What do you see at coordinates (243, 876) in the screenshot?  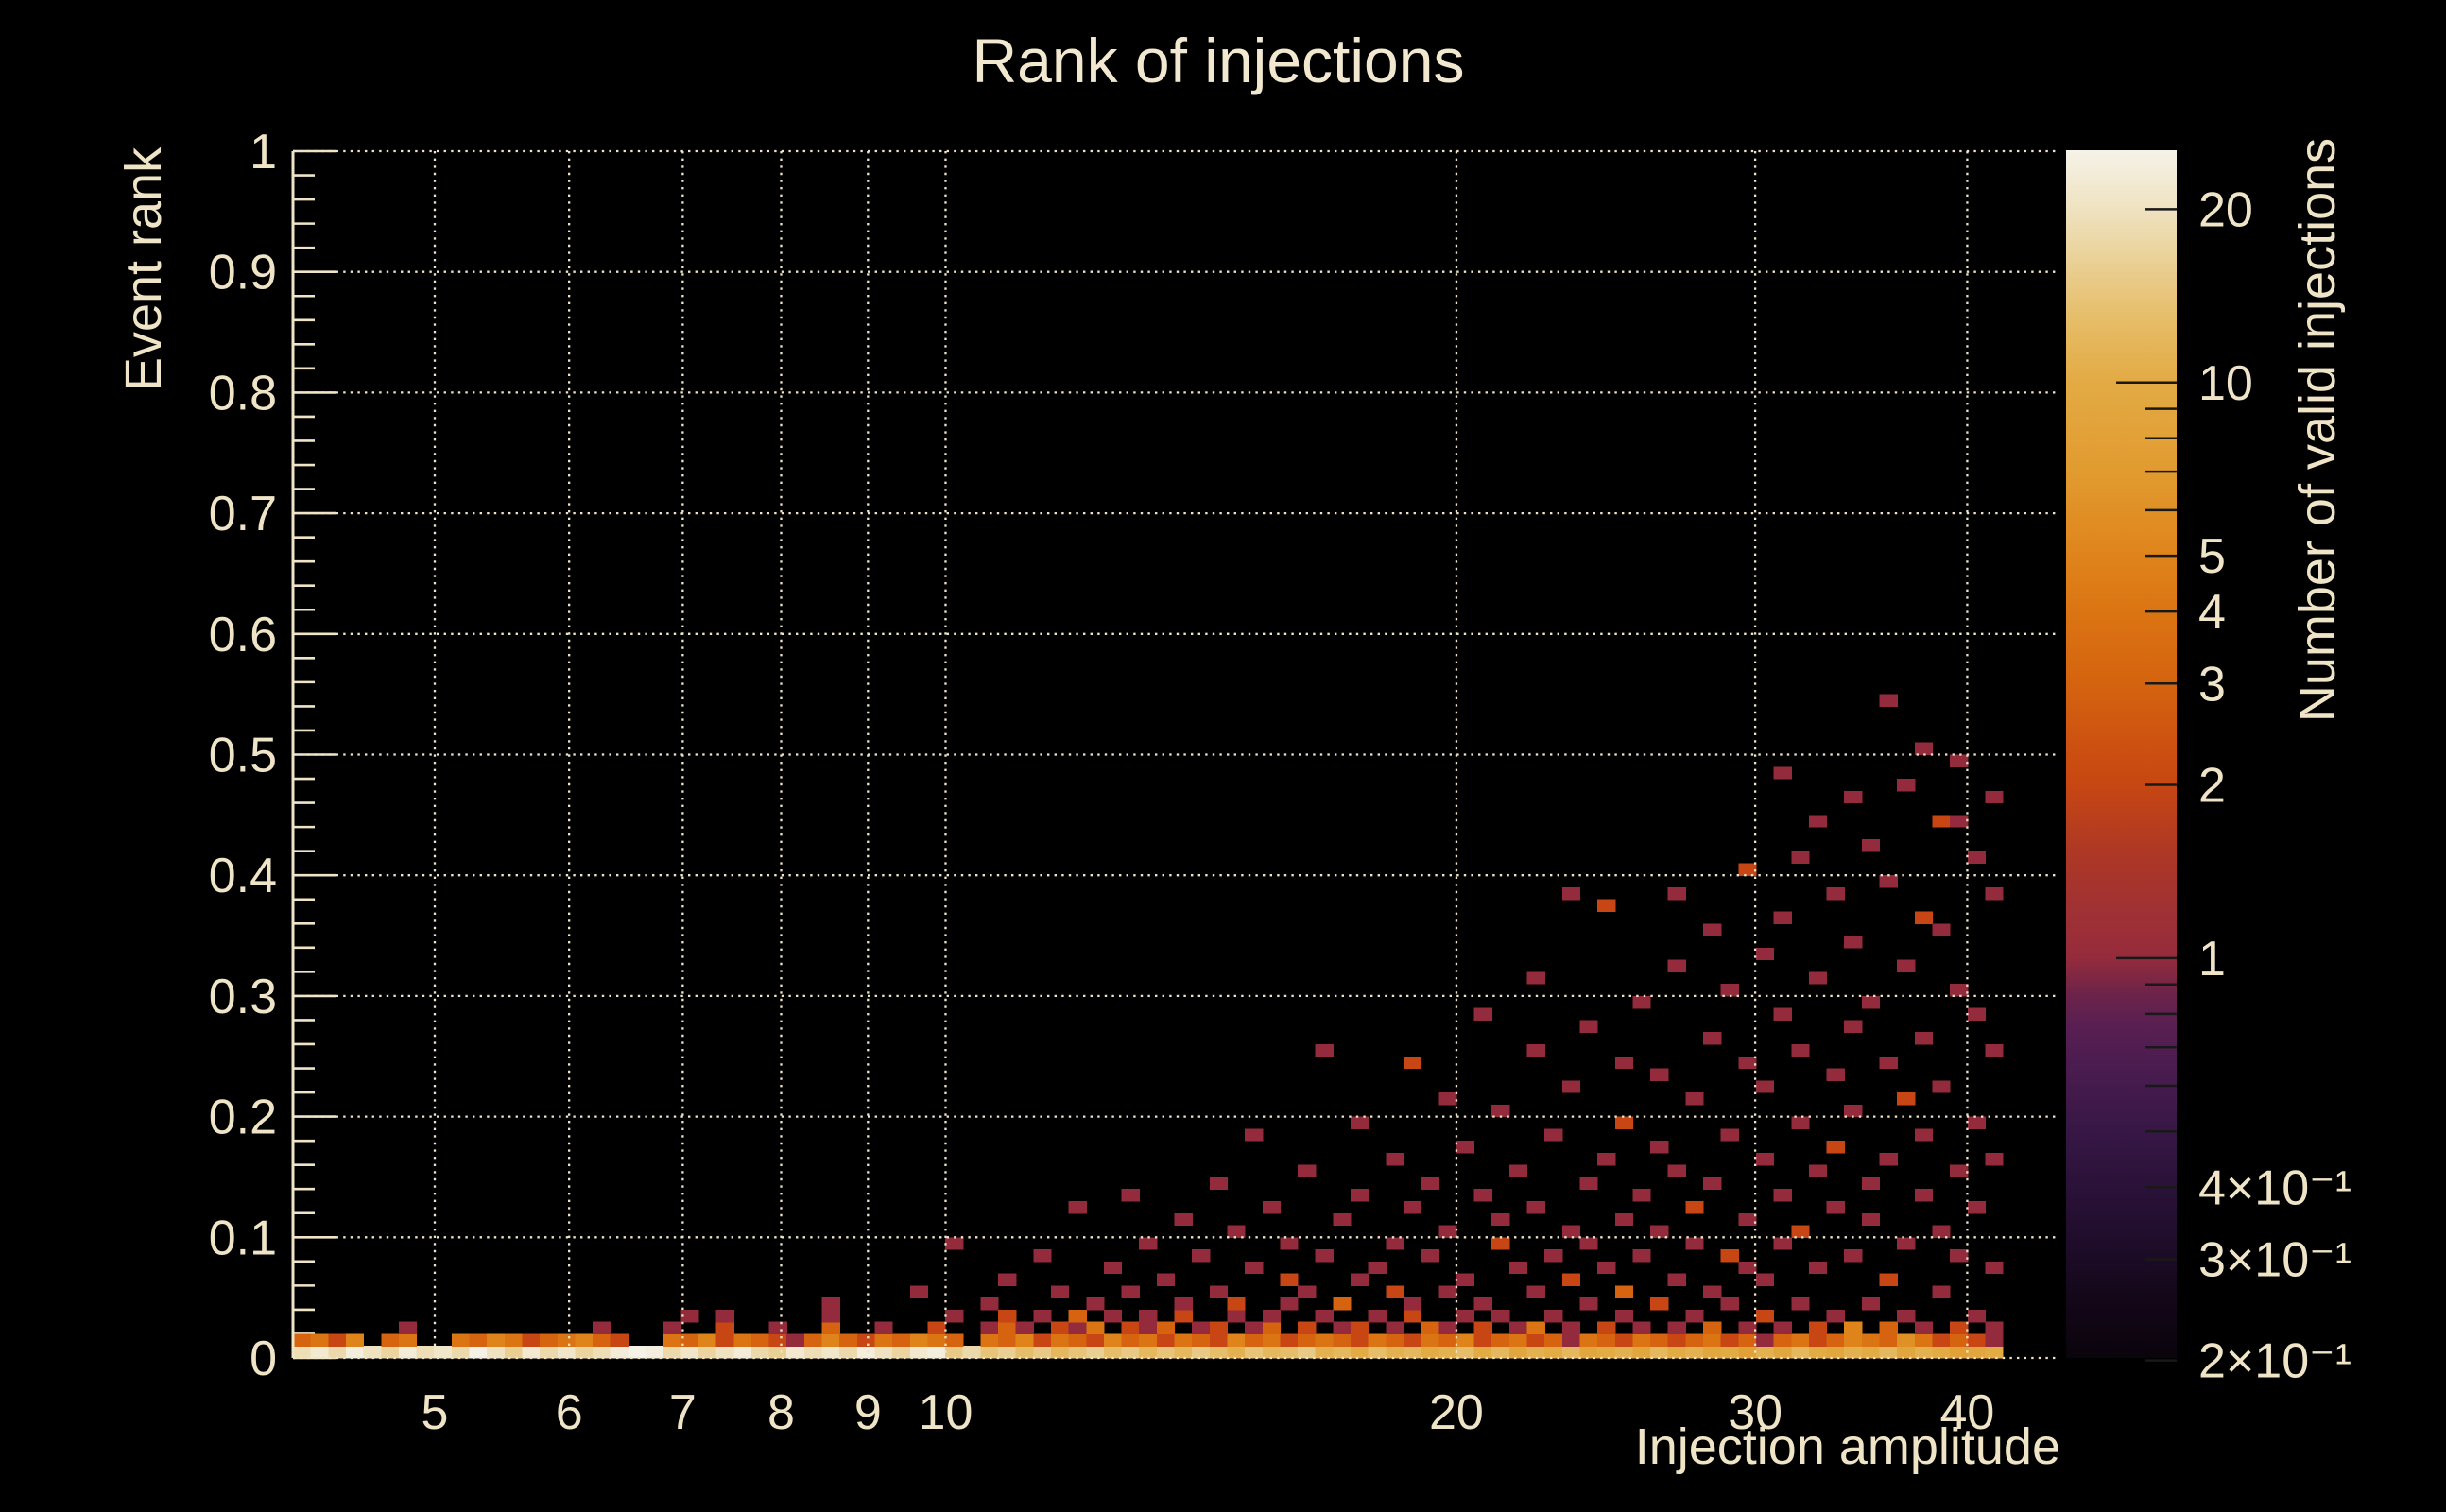 I see `y-tick-label: 0.4` at bounding box center [243, 876].